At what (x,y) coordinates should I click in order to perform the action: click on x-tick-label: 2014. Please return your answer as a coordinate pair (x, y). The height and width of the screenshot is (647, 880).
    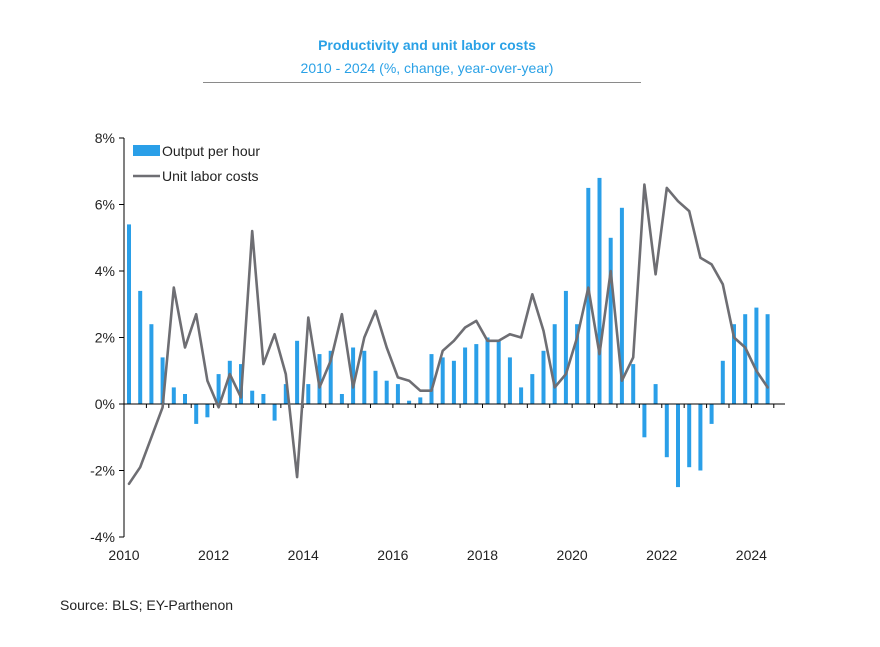
    Looking at the image, I should click on (303, 555).